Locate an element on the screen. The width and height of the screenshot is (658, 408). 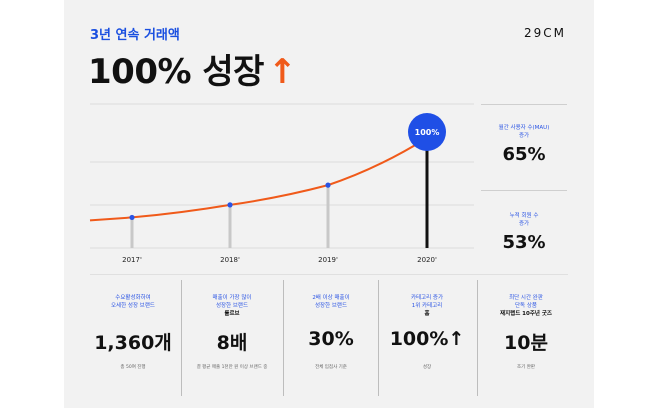
stat-note: 성장 is located at coordinates (427, 367).